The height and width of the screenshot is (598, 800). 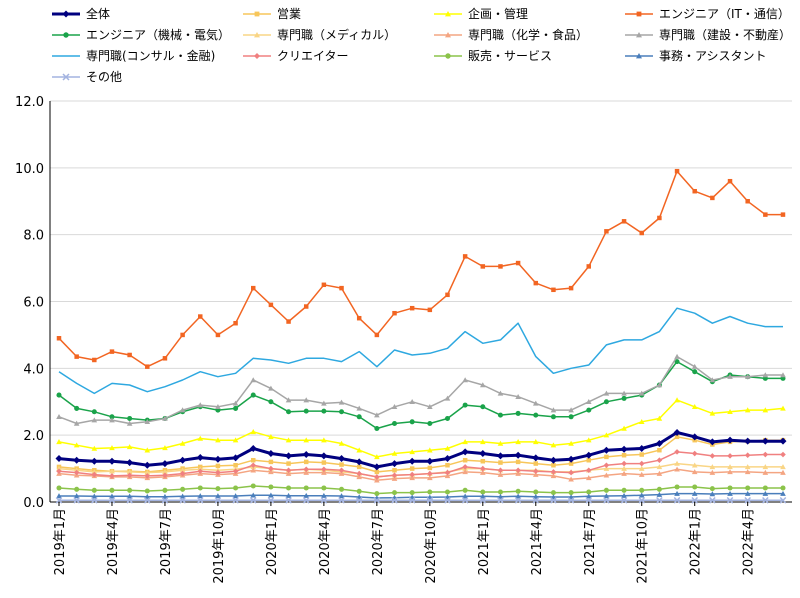 What do you see at coordinates (33, 303) in the screenshot?
I see `y-tick-label: 6.0` at bounding box center [33, 303].